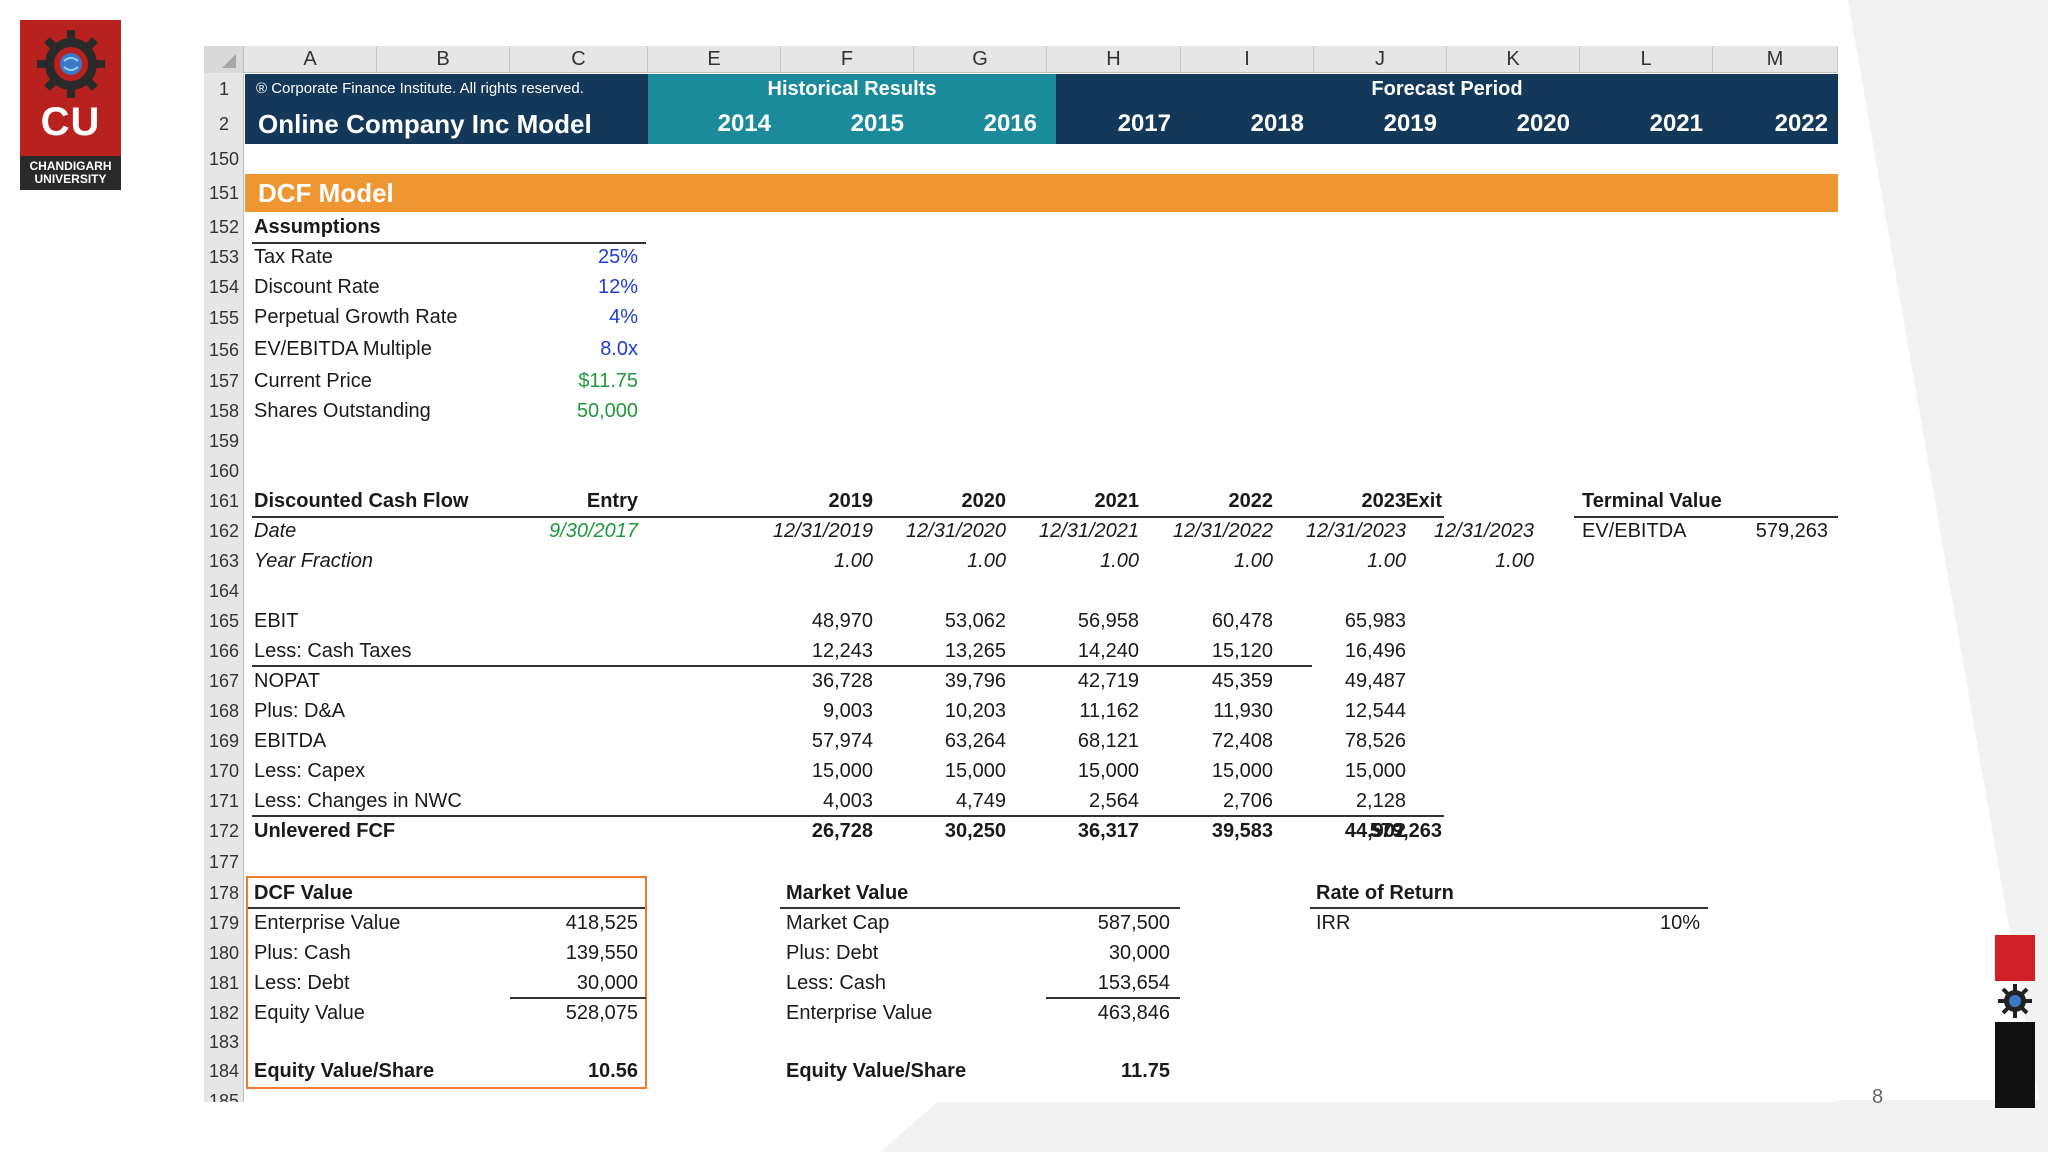  I want to click on row-number-168: 168, so click(224, 711).